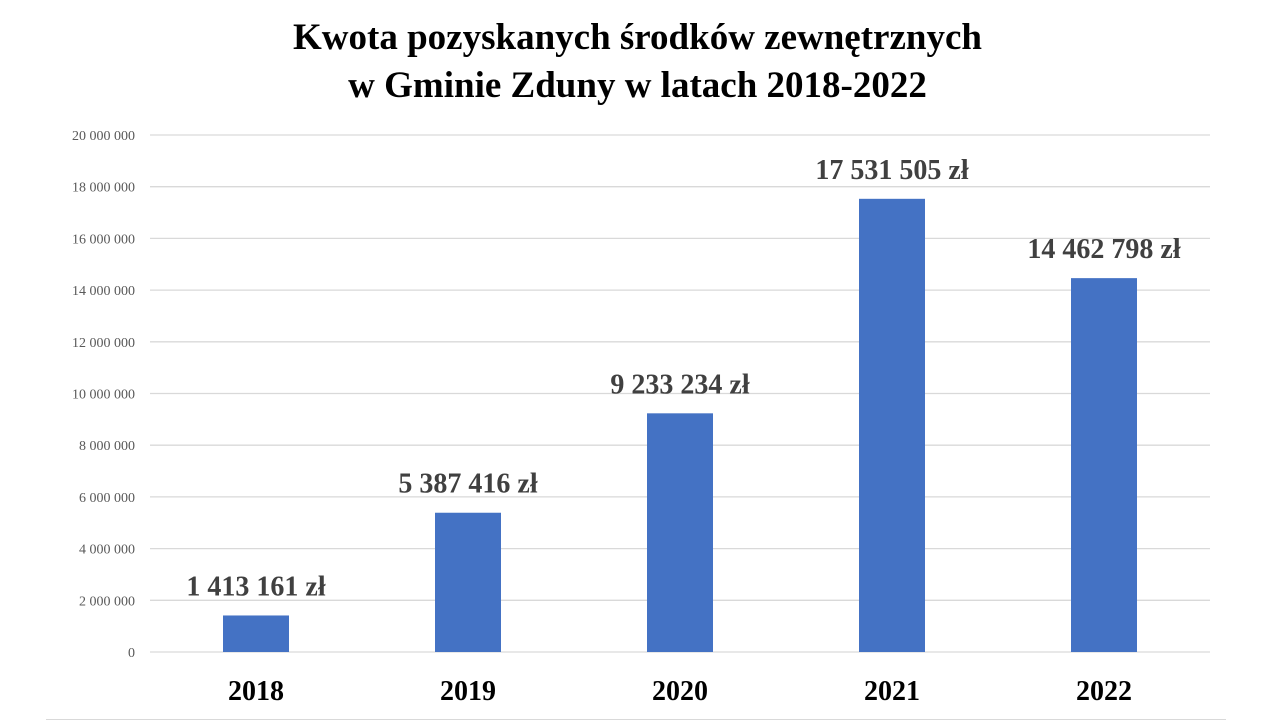  Describe the element at coordinates (680, 691) in the screenshot. I see `x-tick-label: 2020` at that location.